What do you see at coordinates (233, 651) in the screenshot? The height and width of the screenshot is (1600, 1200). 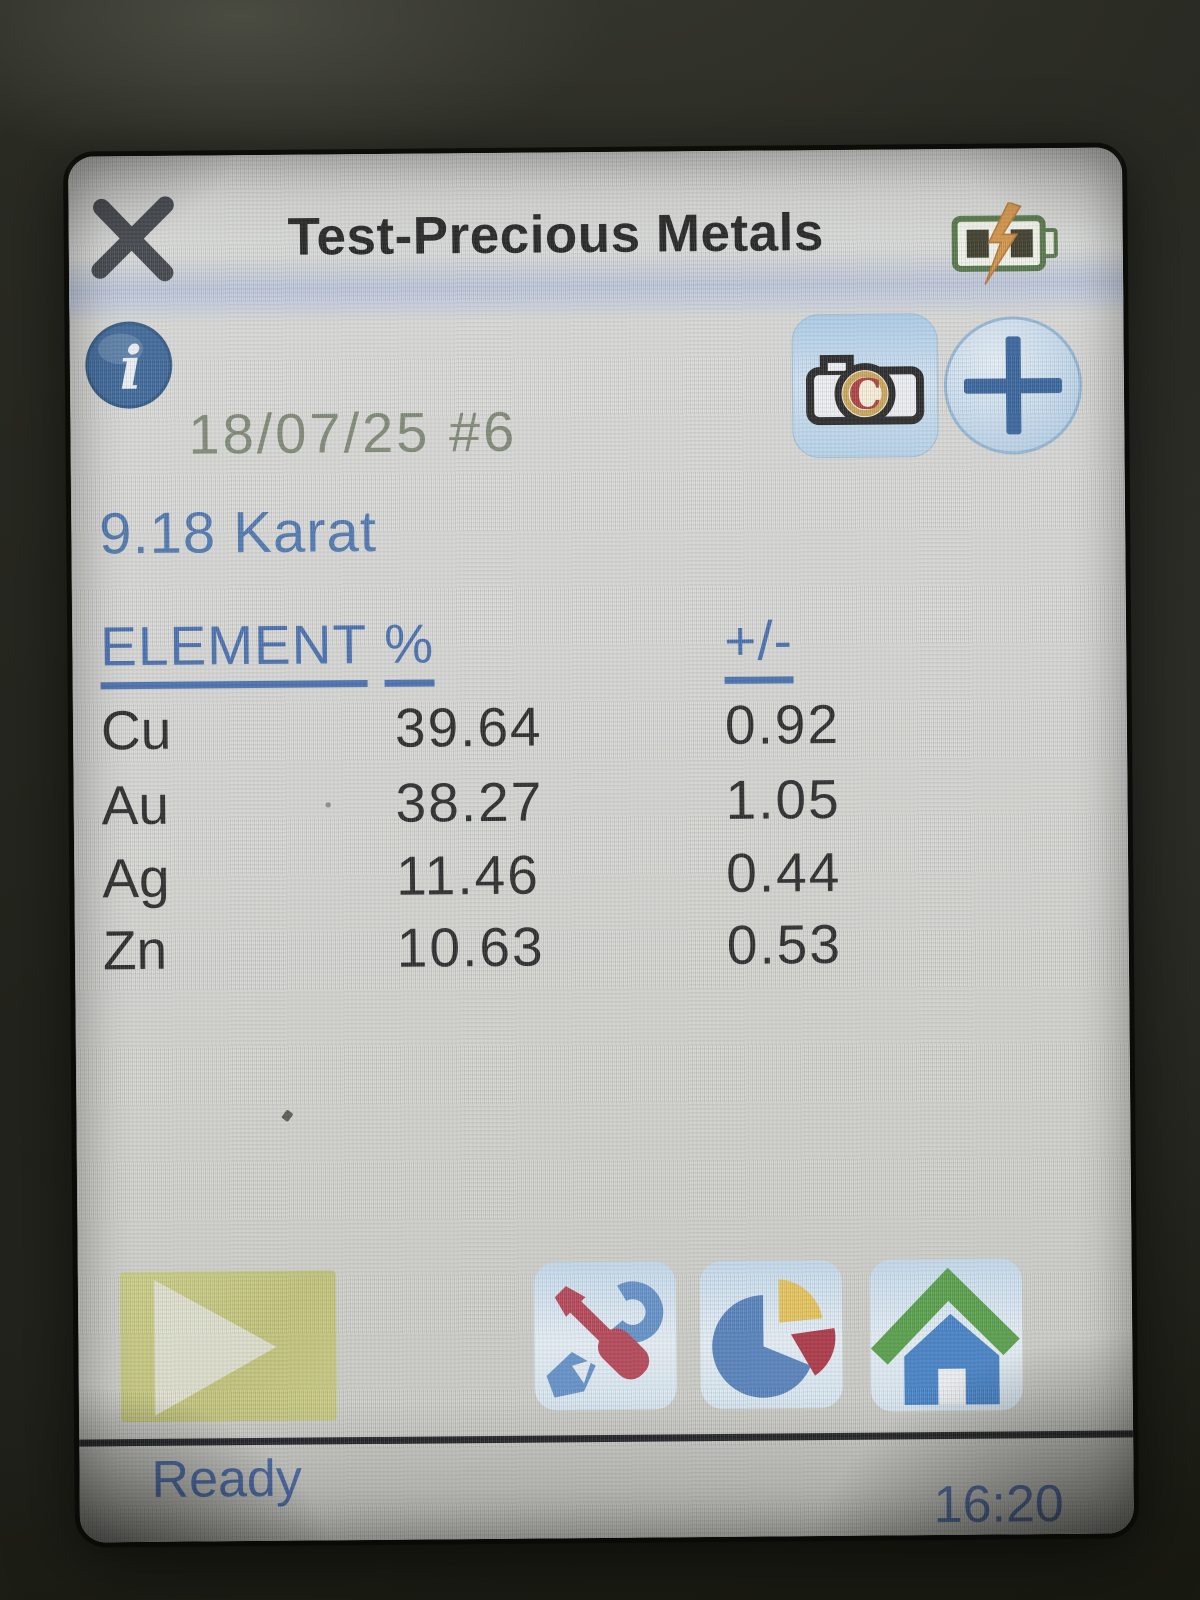 I see `column-header-element: ELEMENT` at bounding box center [233, 651].